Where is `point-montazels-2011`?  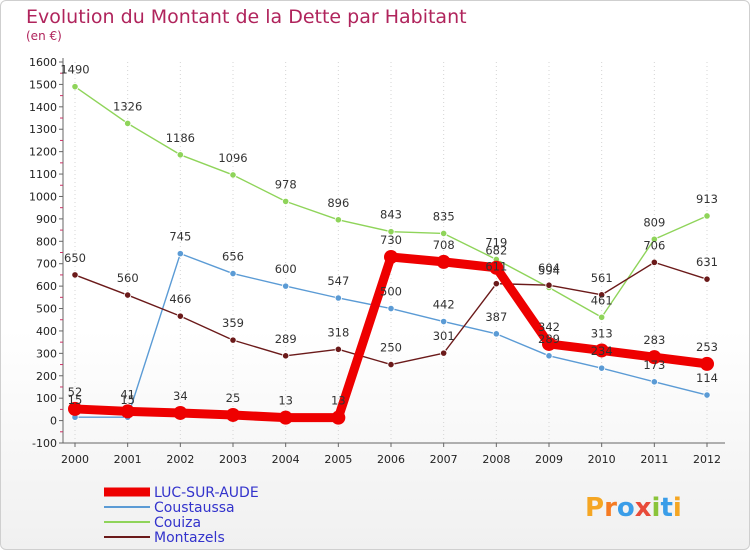 point-montazels-2011 is located at coordinates (654, 262).